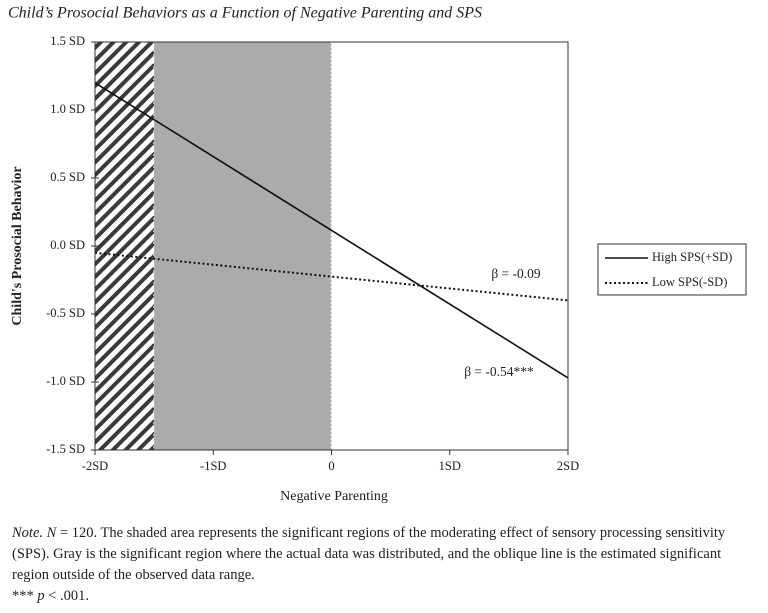  What do you see at coordinates (331, 276) in the screenshot?
I see `series-line` at bounding box center [331, 276].